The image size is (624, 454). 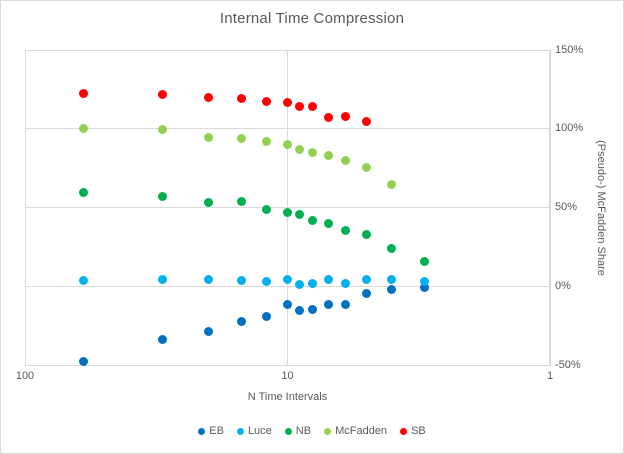 What do you see at coordinates (361, 431) in the screenshot?
I see `legend-label: McFadden` at bounding box center [361, 431].